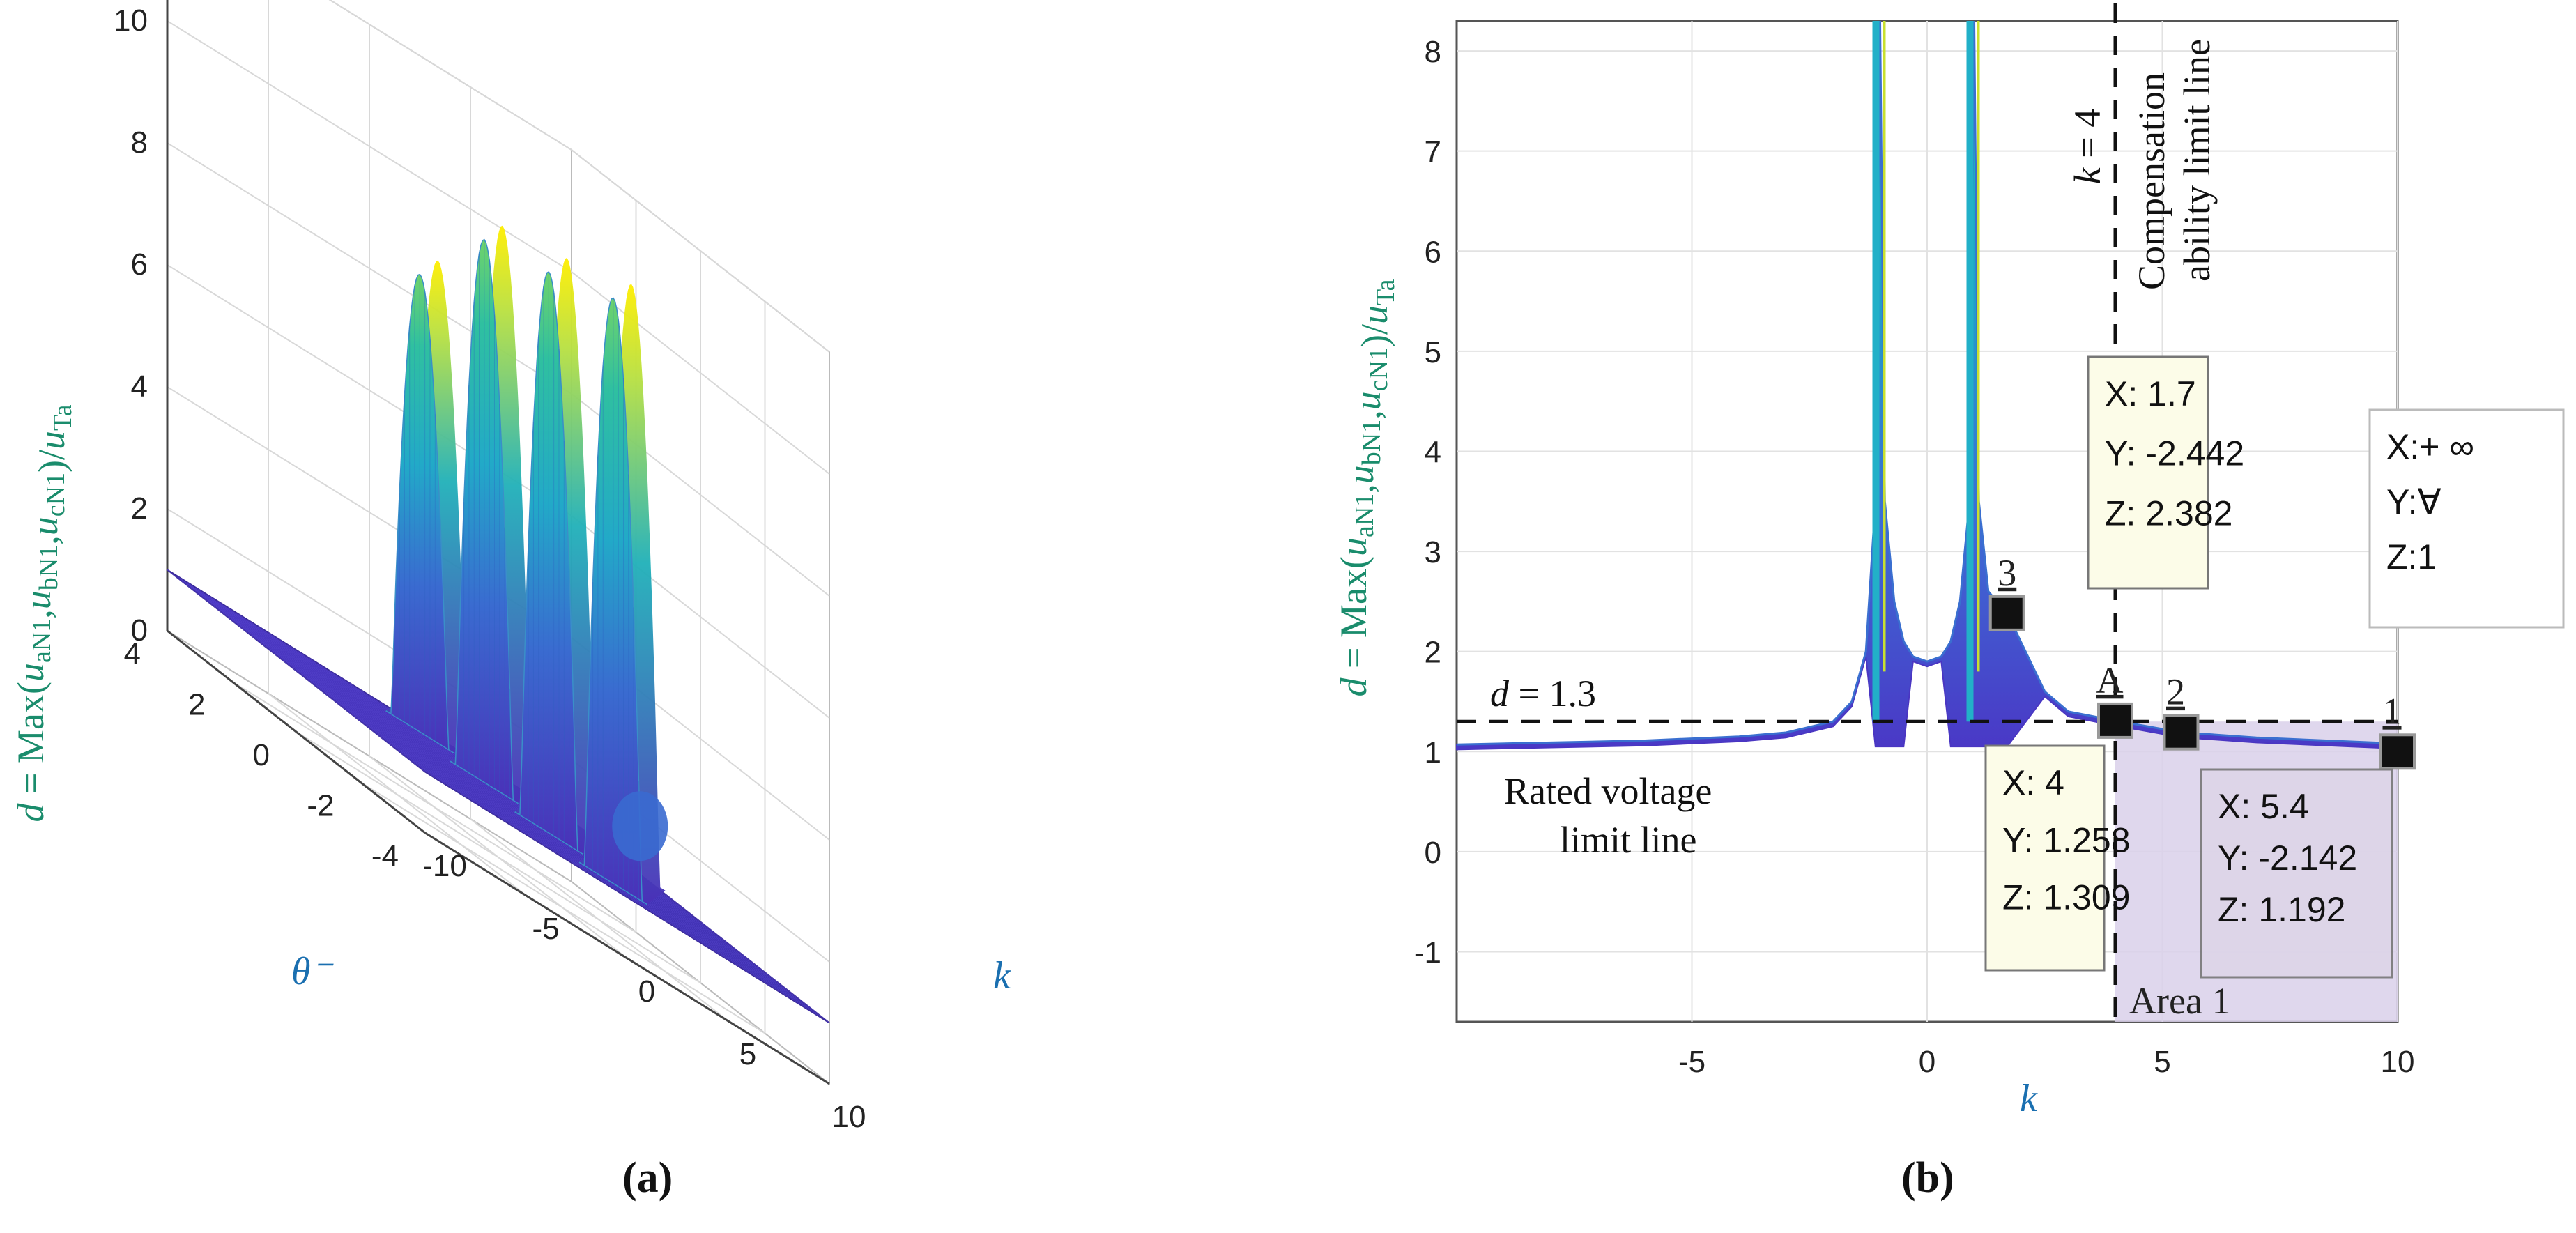  I want to click on data-tip-box-A, so click(2045, 858).